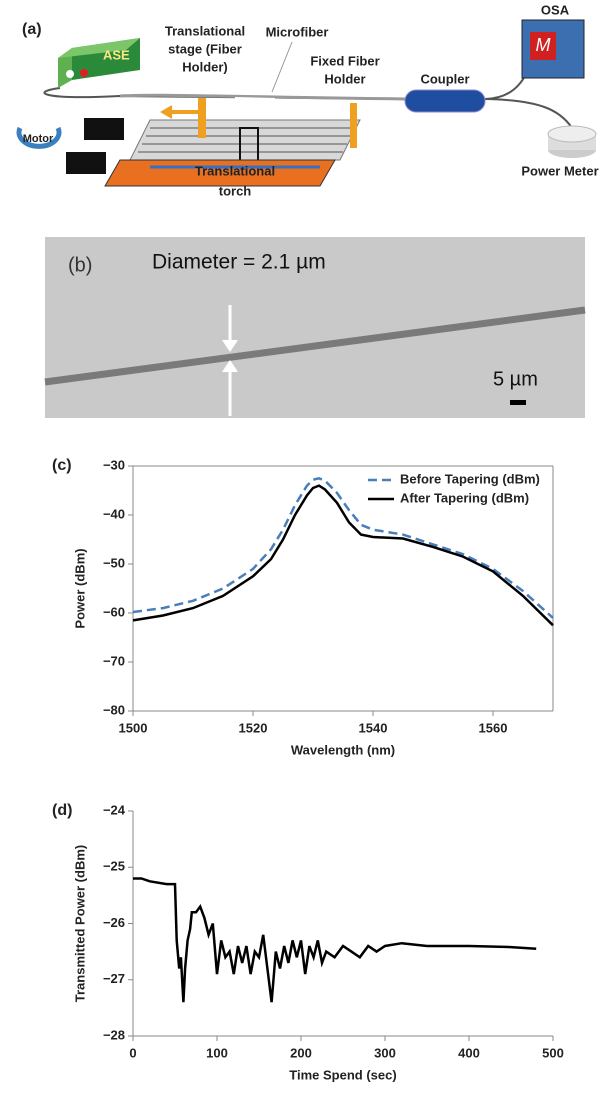 The image size is (611, 1095). What do you see at coordinates (114, 809) in the screenshot?
I see `y-tick-label: −24` at bounding box center [114, 809].